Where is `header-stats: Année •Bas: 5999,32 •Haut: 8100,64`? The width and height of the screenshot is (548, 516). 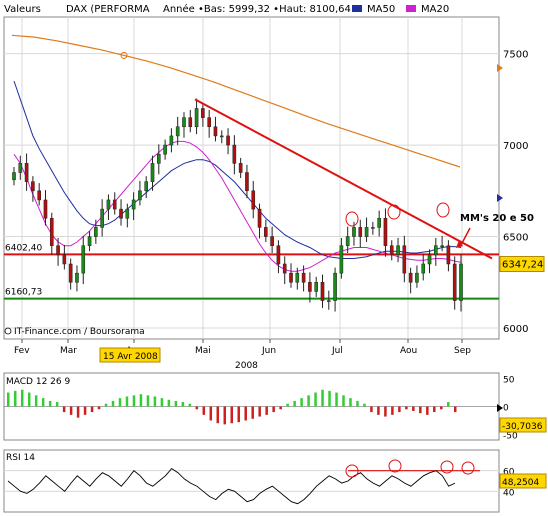 header-stats: Année •Bas: 5999,32 •Haut: 8100,64 is located at coordinates (257, 9).